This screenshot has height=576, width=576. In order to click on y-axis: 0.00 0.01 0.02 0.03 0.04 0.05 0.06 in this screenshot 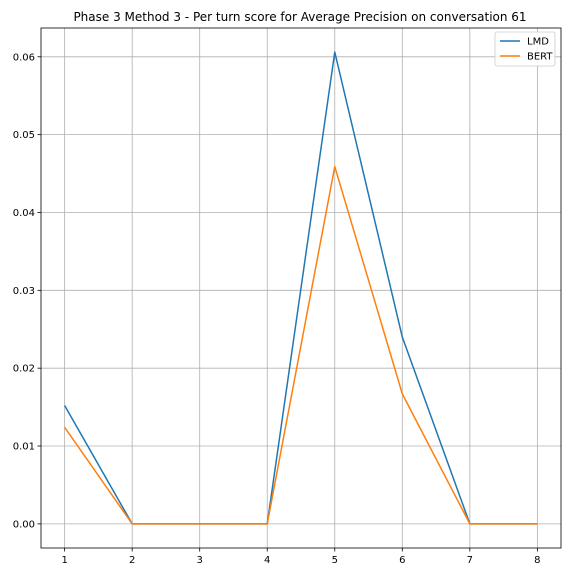, I will do `click(27, 291)`.